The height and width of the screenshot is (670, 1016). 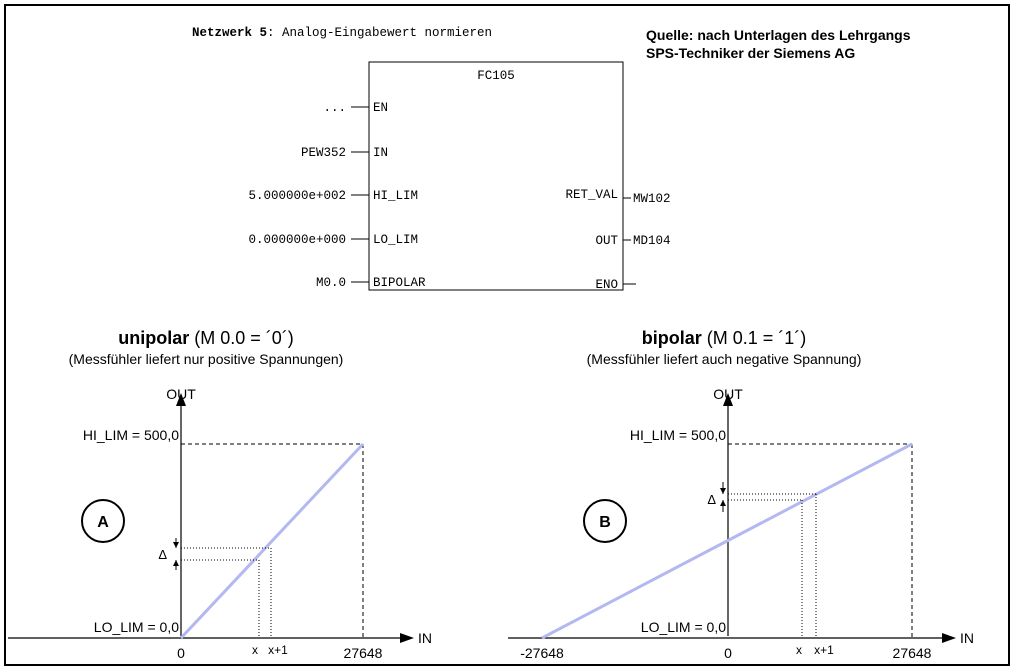 What do you see at coordinates (331, 283) in the screenshot?
I see `input-value-bipolar: M0.0` at bounding box center [331, 283].